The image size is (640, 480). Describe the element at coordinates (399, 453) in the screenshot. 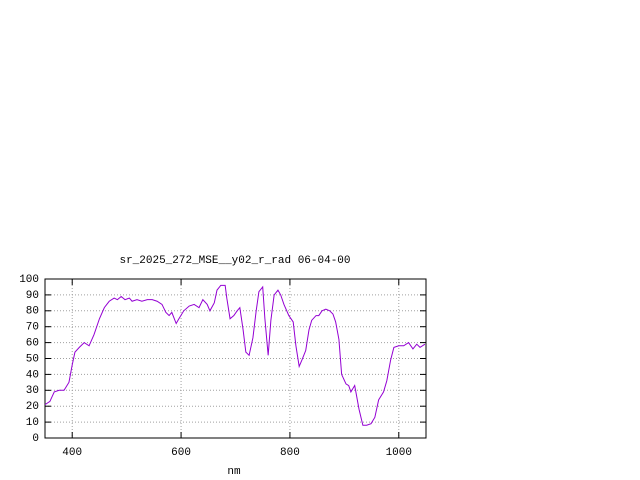

I see `x-tick-label: 1000` at that location.